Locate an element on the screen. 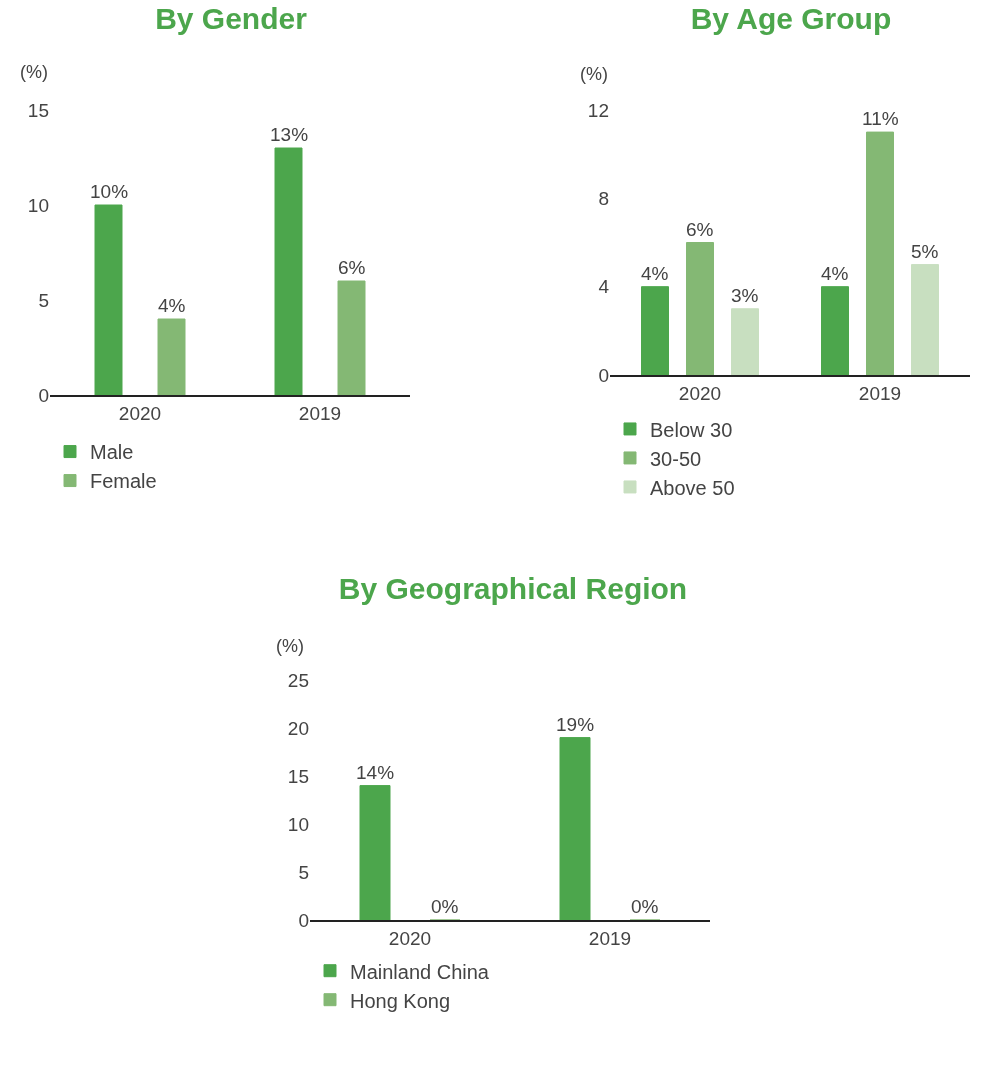  data-label: 13% is located at coordinates (289, 134).